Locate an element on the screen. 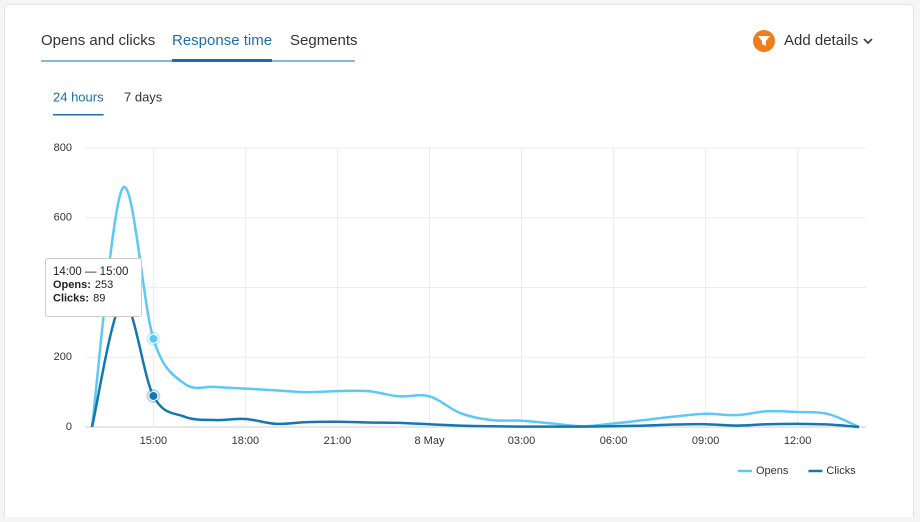 The image size is (920, 522). x-tick-label: 21:00 is located at coordinates (338, 441).